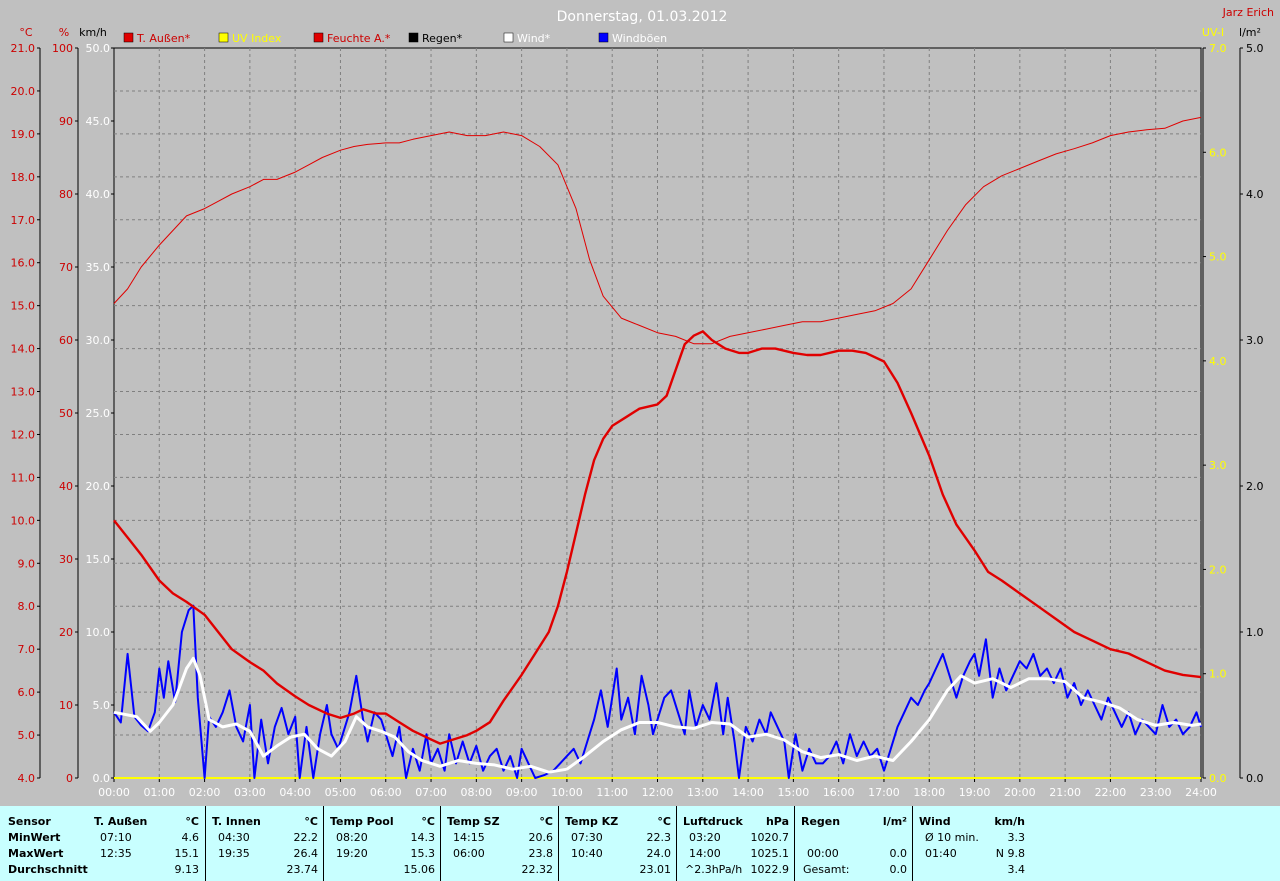 The height and width of the screenshot is (881, 1280). I want to click on stats-max-value: 24.0, so click(659, 853).